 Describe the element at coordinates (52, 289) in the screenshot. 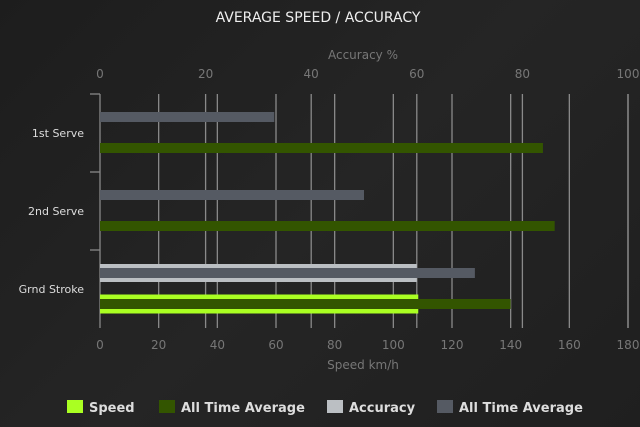

I see `category-label: Grnd Stroke` at that location.